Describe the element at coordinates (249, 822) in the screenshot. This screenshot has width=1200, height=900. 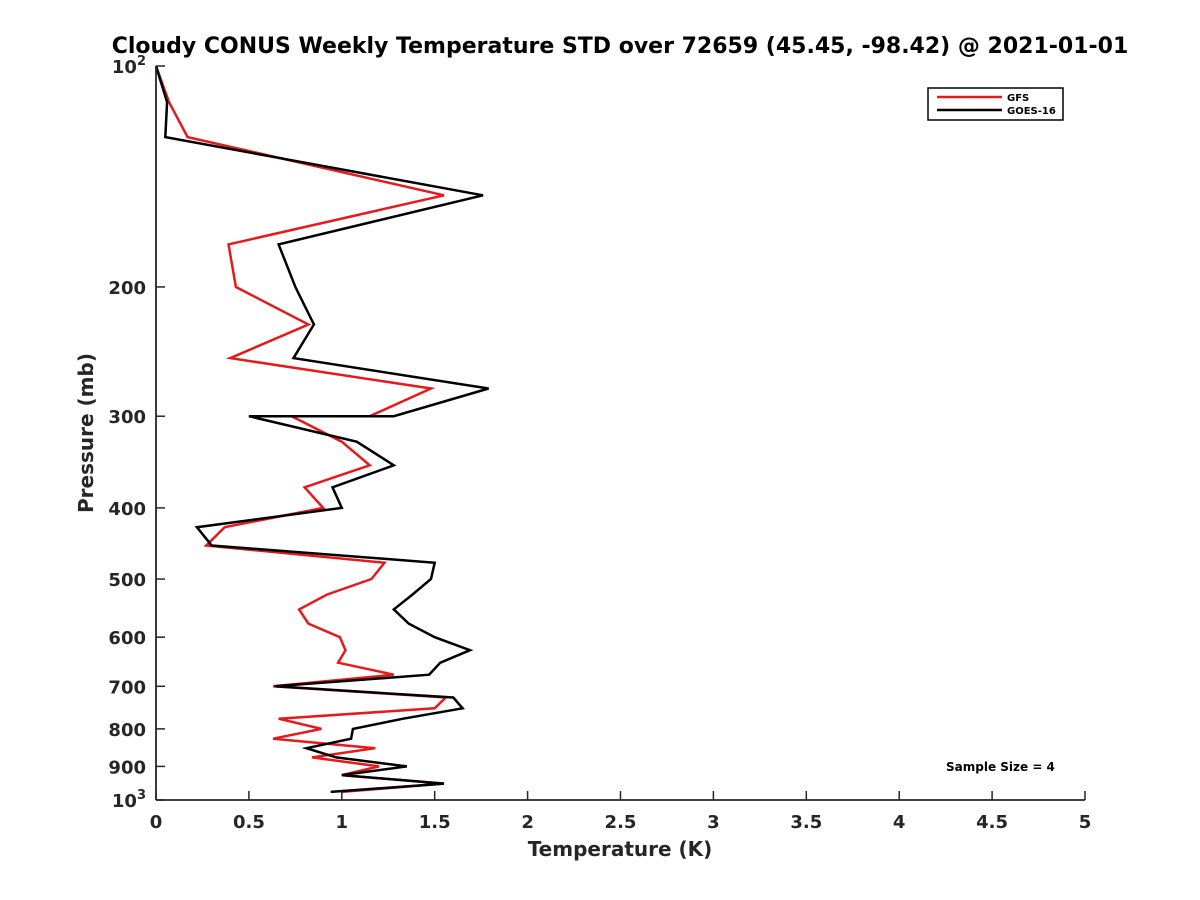
I see `x-tick-label: 0.5` at that location.